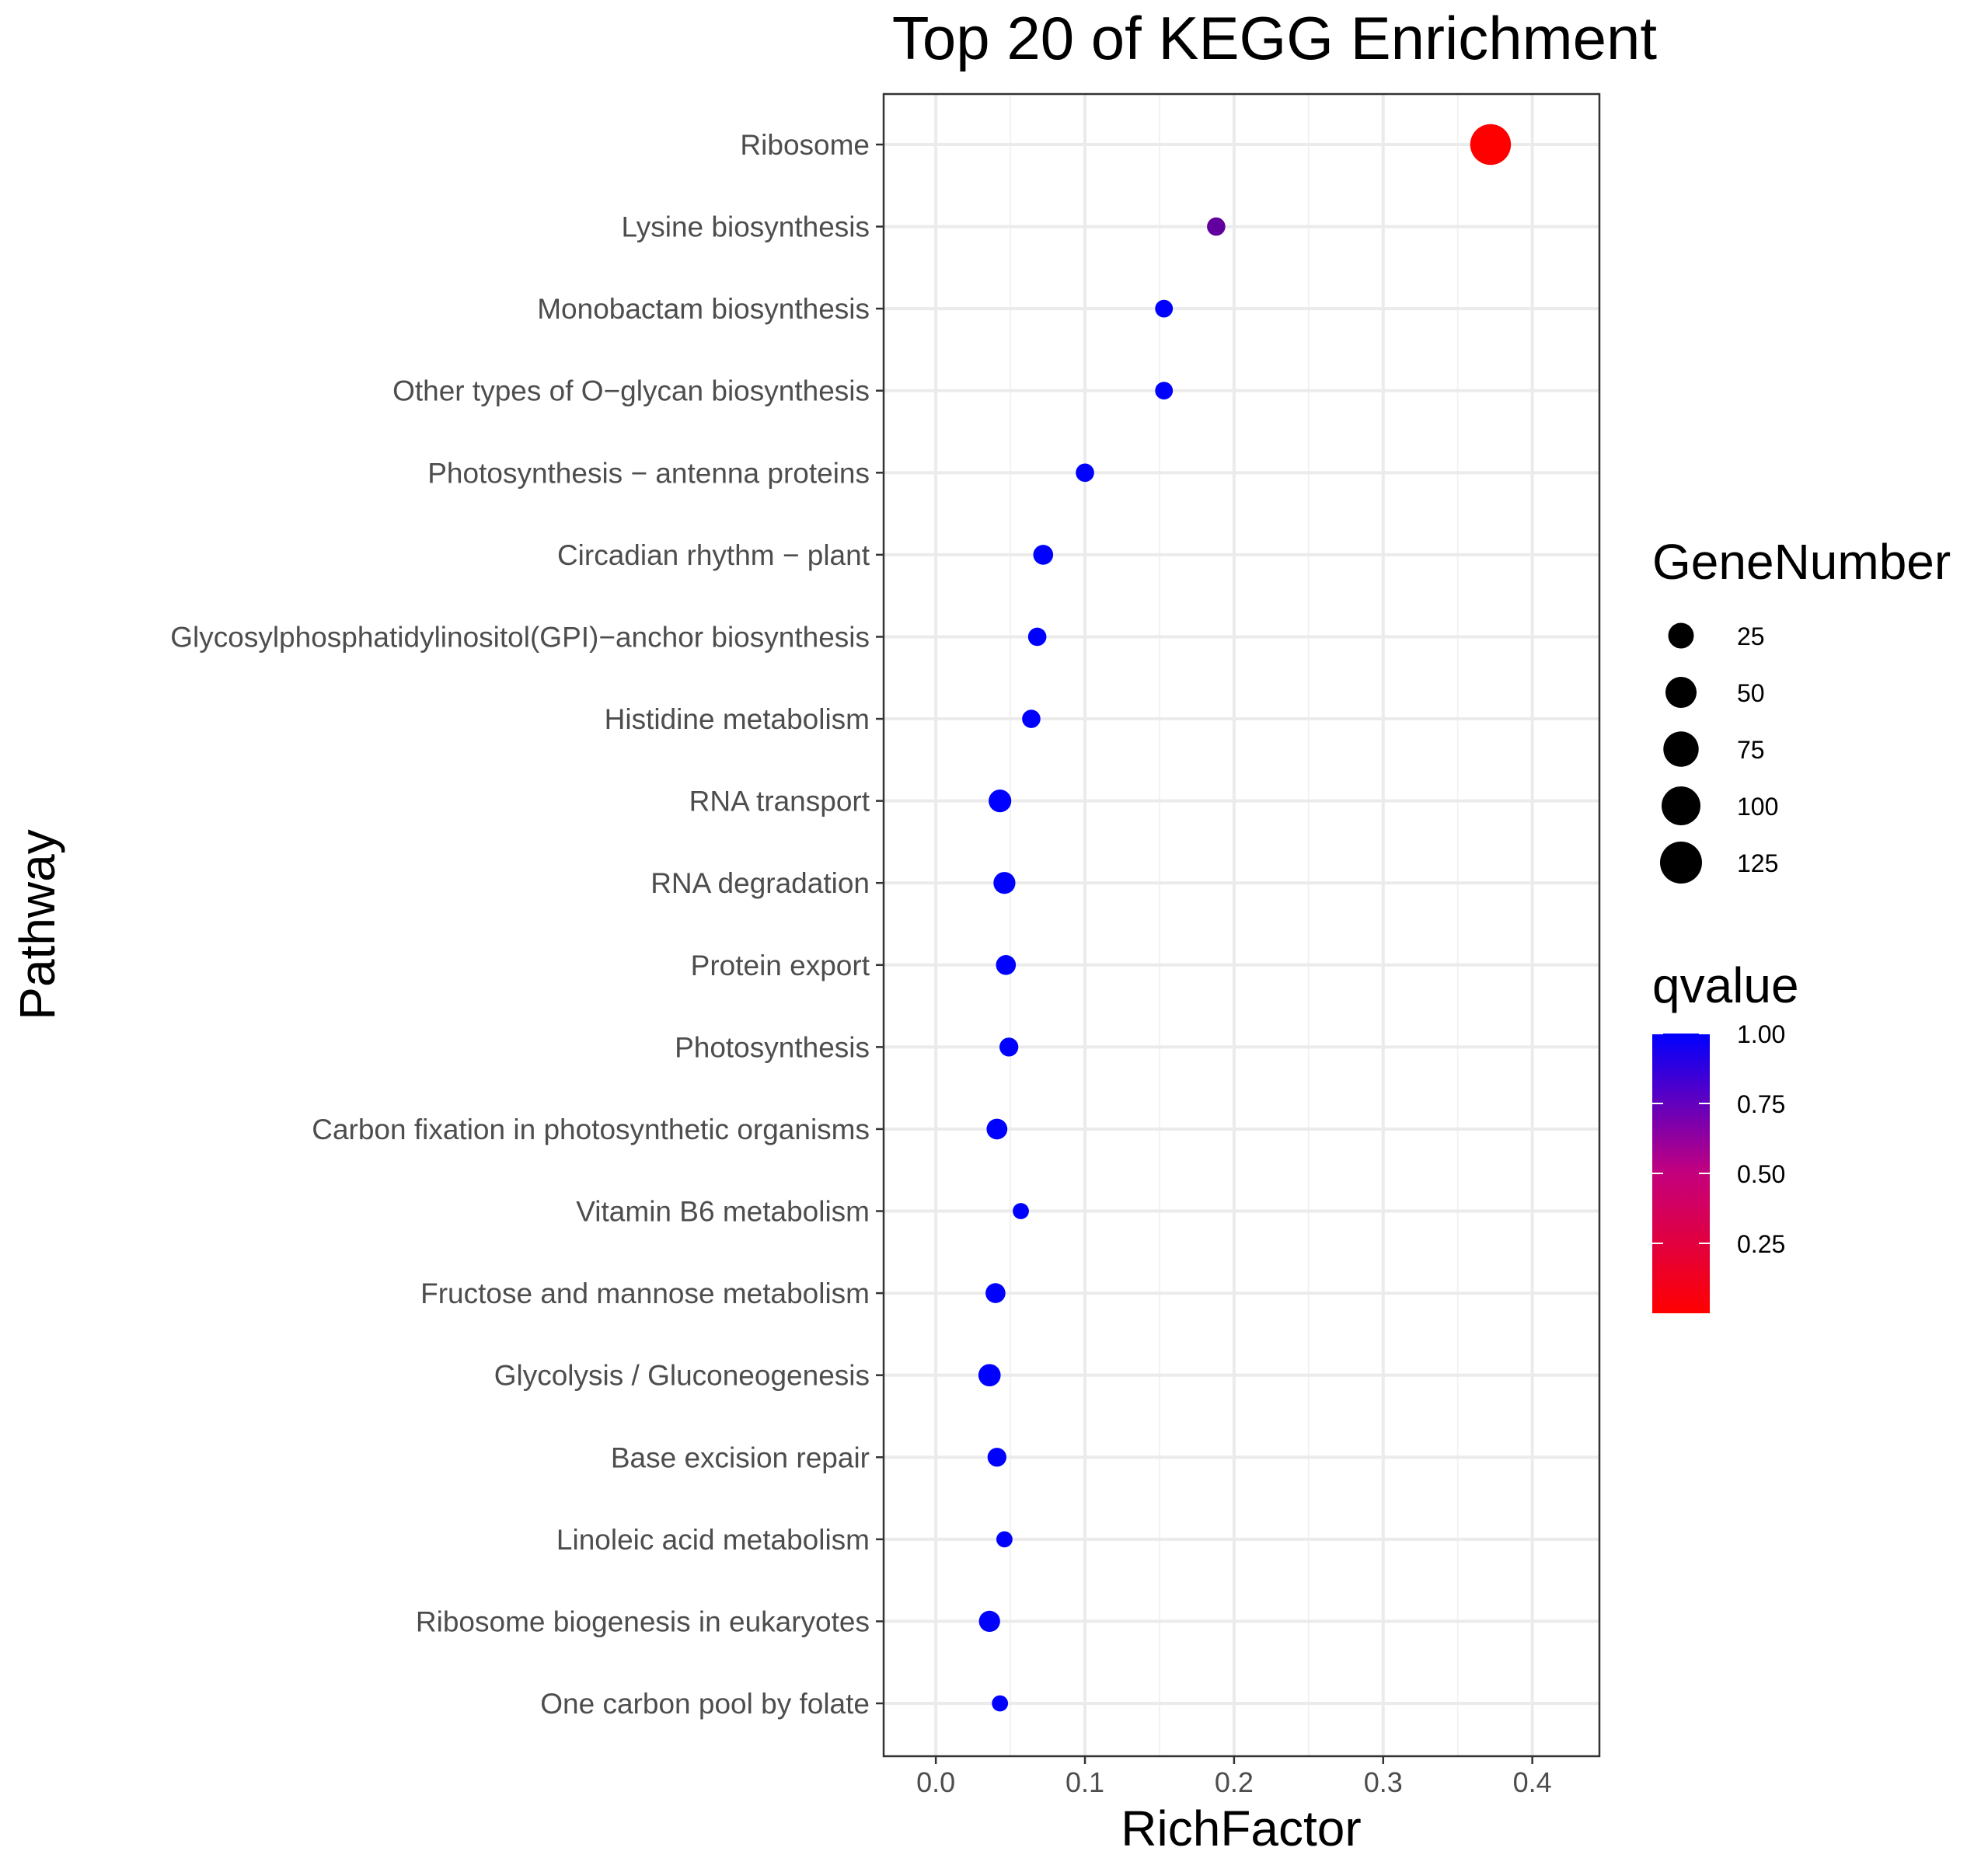 Image resolution: width=1988 pixels, height=1865 pixels. I want to click on size-legend-title: GeneNumber, so click(1801, 562).